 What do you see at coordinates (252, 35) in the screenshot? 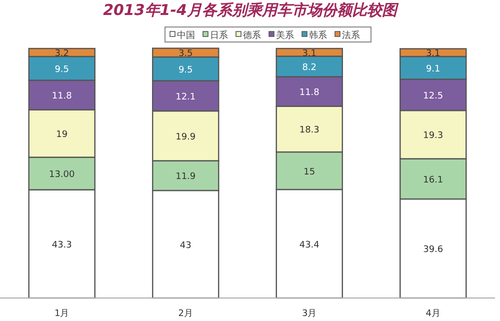
I see `legend-label: 德系` at bounding box center [252, 35].